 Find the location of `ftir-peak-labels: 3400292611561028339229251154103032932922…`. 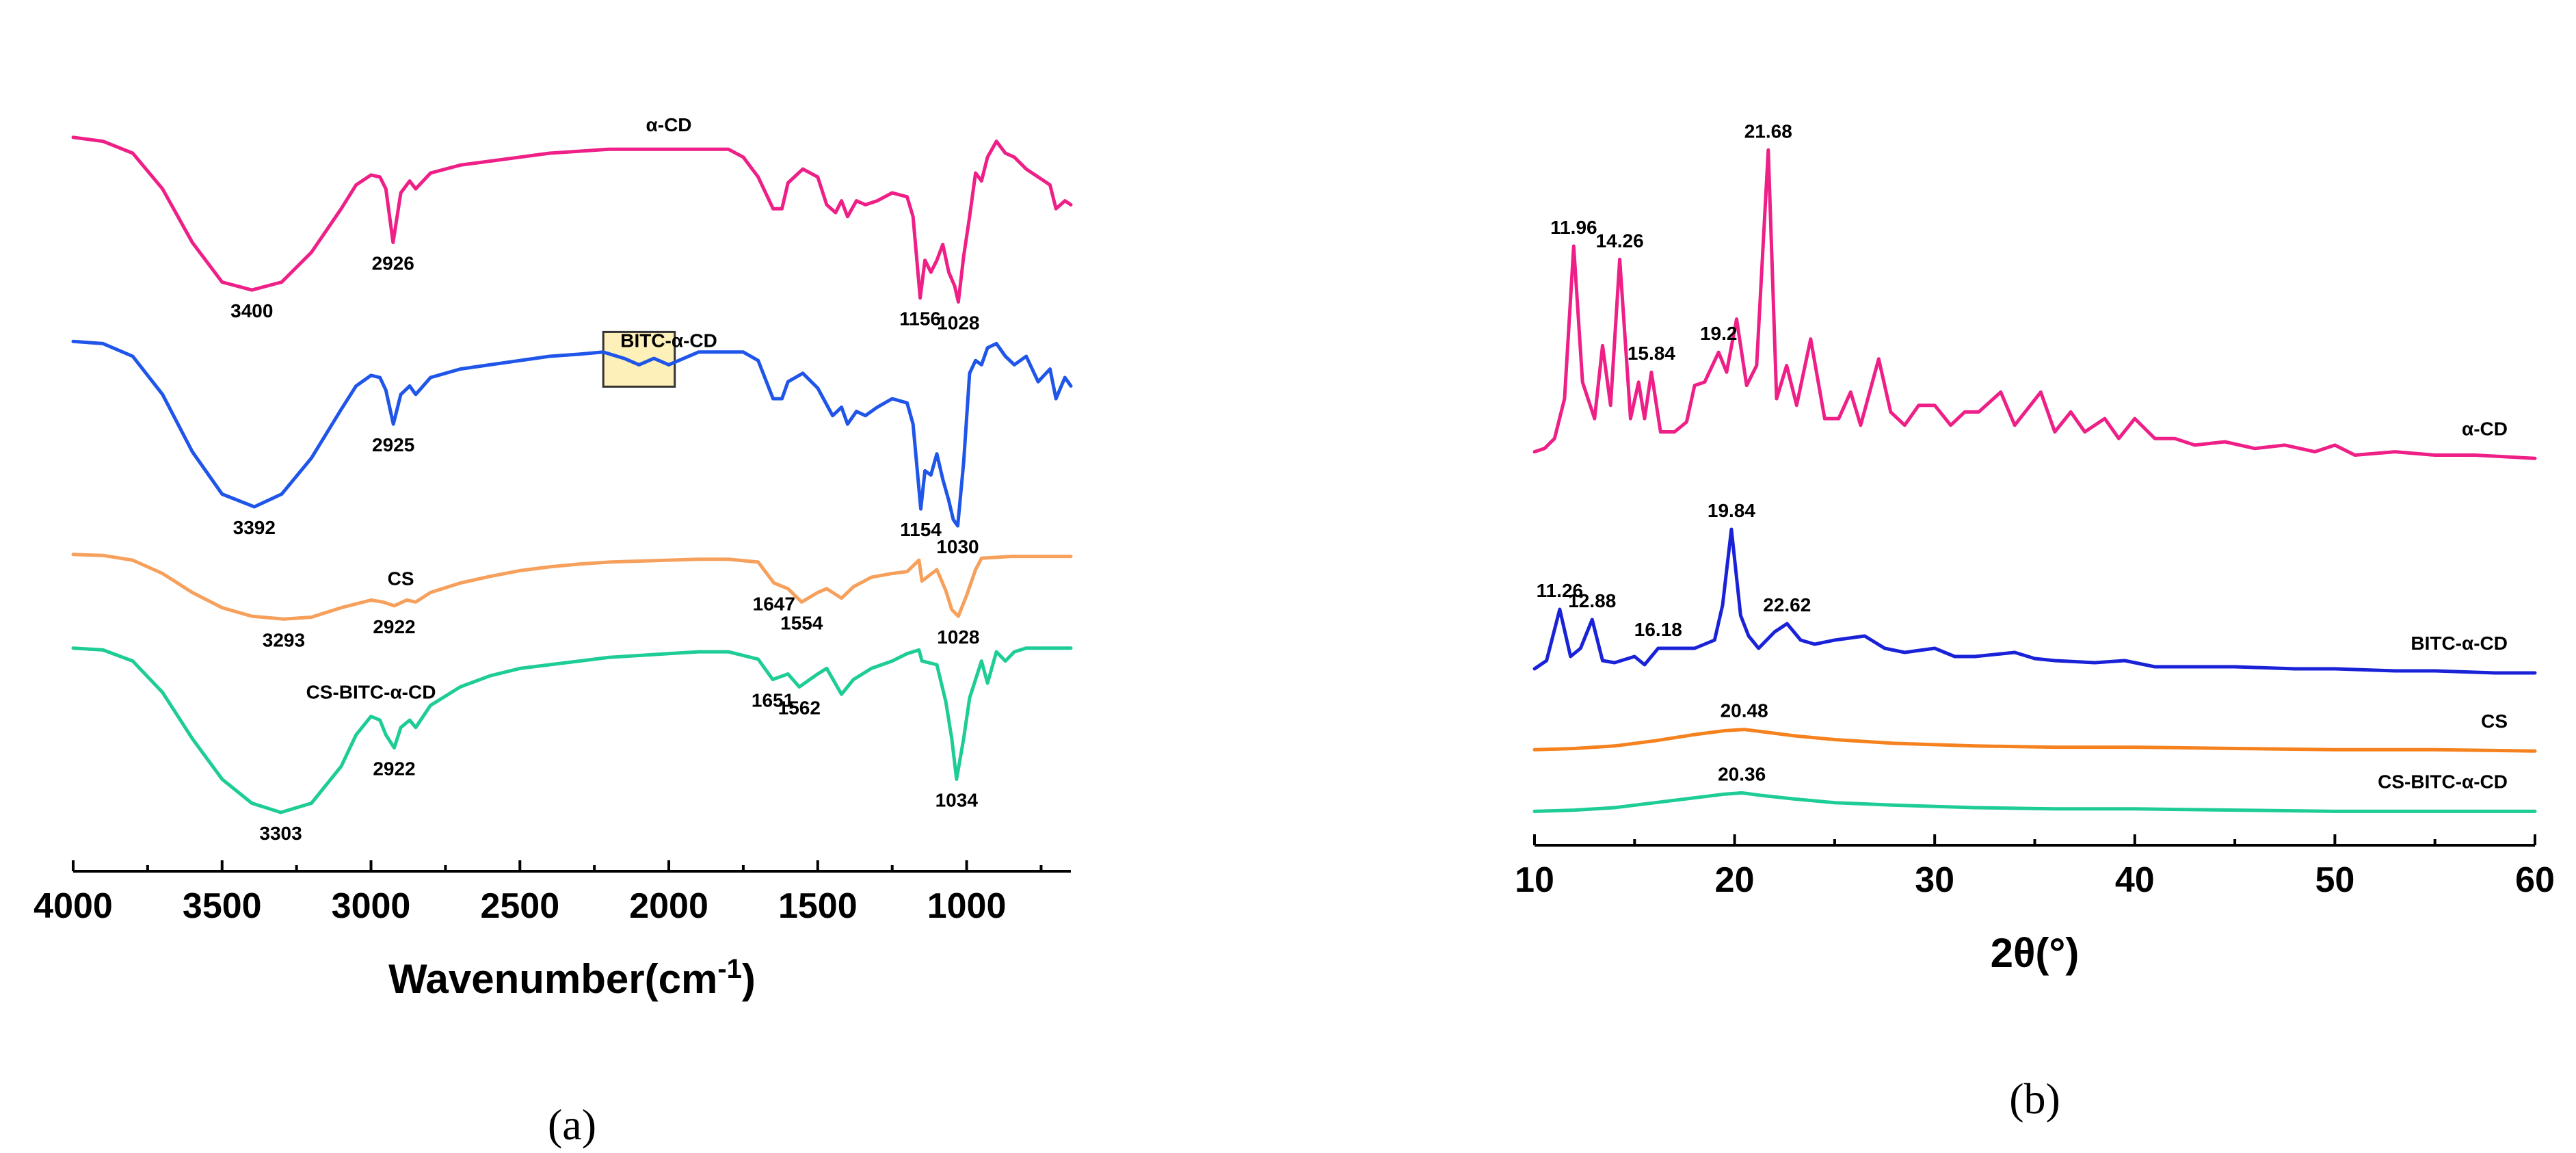

ftir-peak-labels: 3400292611561028339229251154103032932922… is located at coordinates (604, 549).